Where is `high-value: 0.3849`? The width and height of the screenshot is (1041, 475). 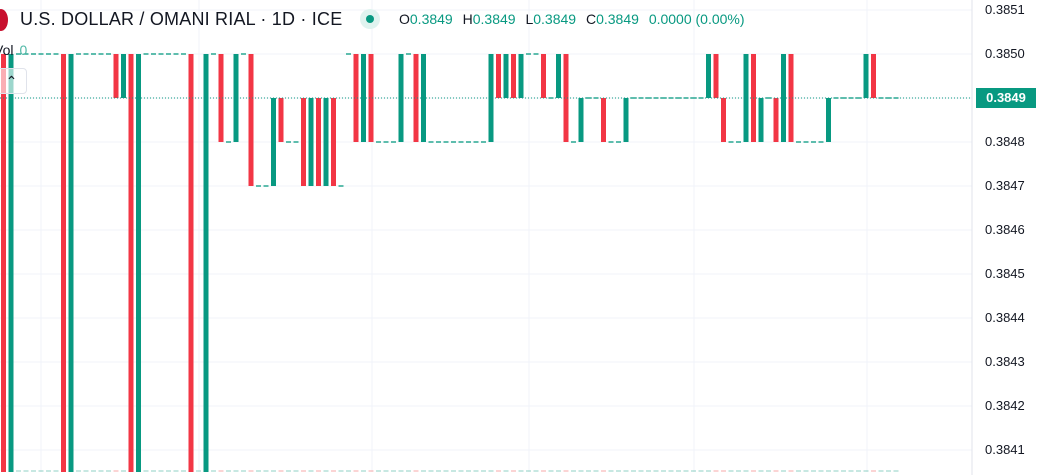 high-value: 0.3849 is located at coordinates (494, 19).